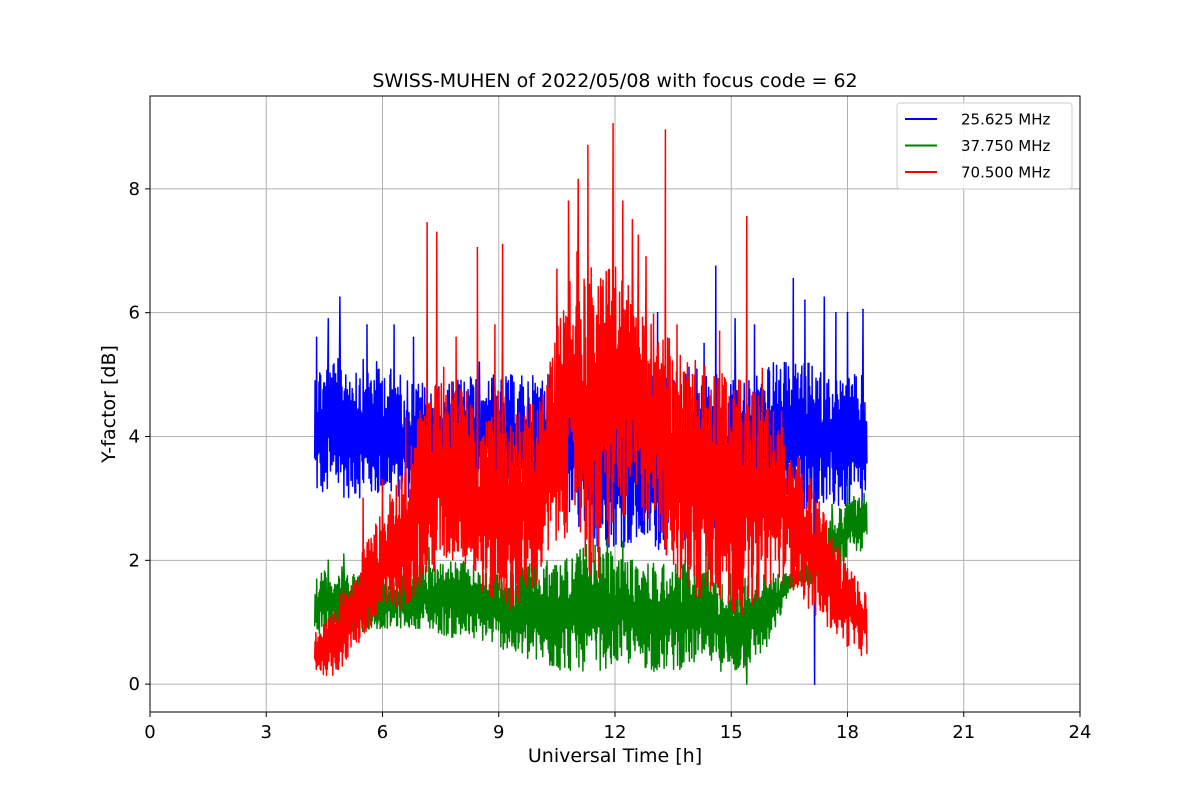 The image size is (1200, 800). Describe the element at coordinates (134, 189) in the screenshot. I see `y-tick-label: 8` at that location.